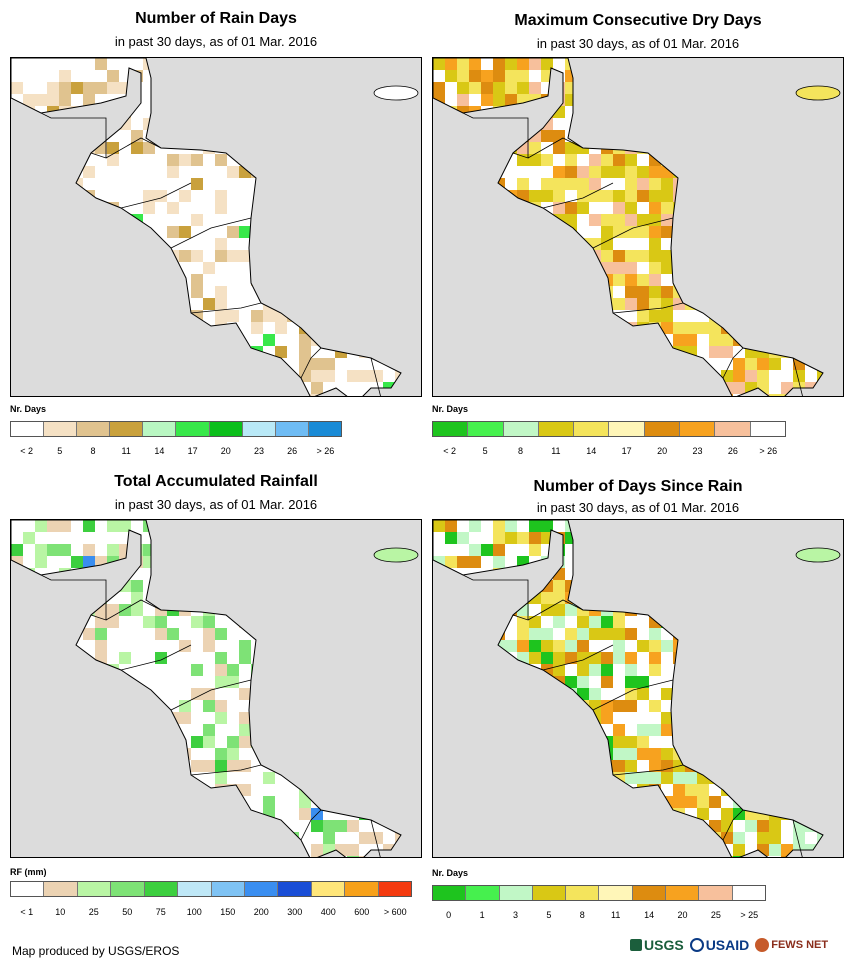 Image resolution: width=854 pixels, height=970 pixels. What do you see at coordinates (697, 451) in the screenshot?
I see `legend-label: 23` at bounding box center [697, 451].